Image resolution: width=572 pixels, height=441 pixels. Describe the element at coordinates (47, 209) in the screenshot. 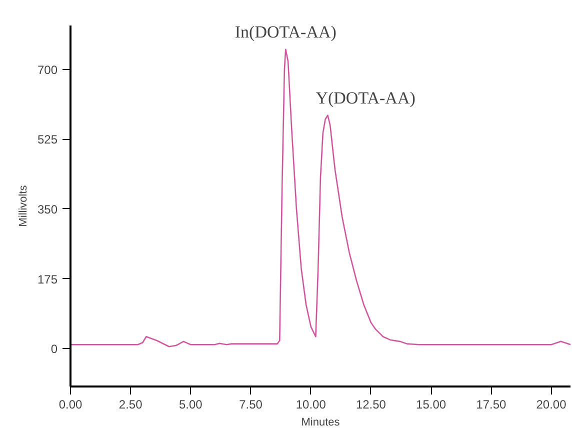

I see `y-tick-label: 350` at that location.